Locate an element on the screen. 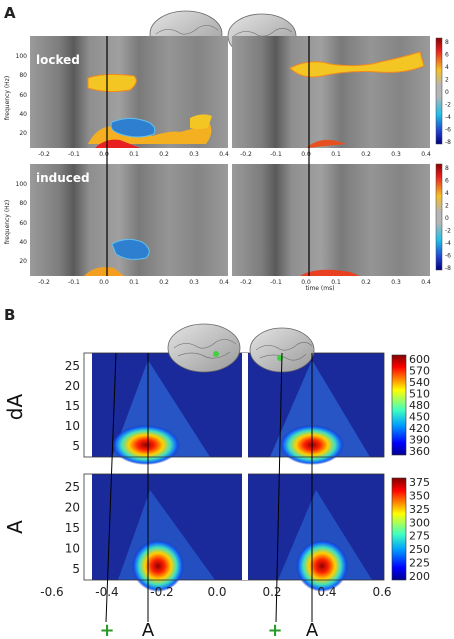 The width and height of the screenshot is (454, 639). row-label-da: dA is located at coordinates (15, 407).